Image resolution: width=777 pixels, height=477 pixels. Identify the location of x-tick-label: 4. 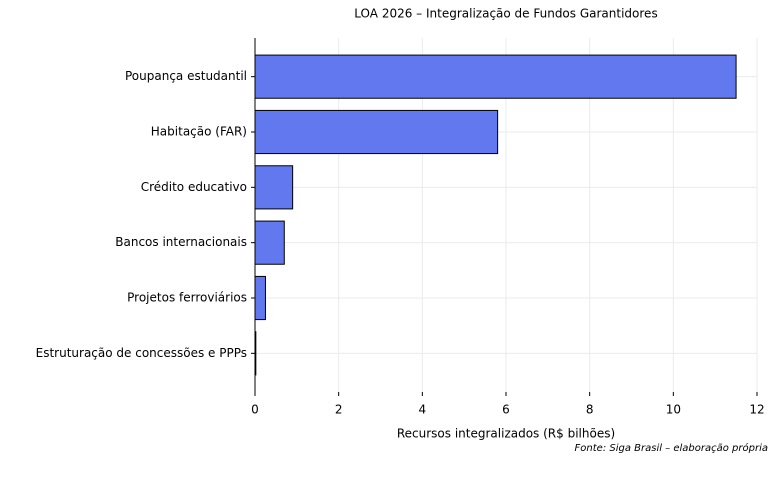
(423, 410).